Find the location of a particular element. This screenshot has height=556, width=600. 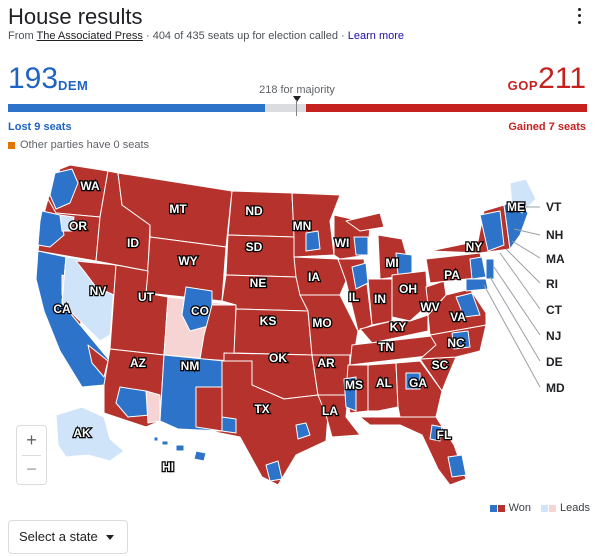

state-CO-dem is located at coordinates (197, 309).